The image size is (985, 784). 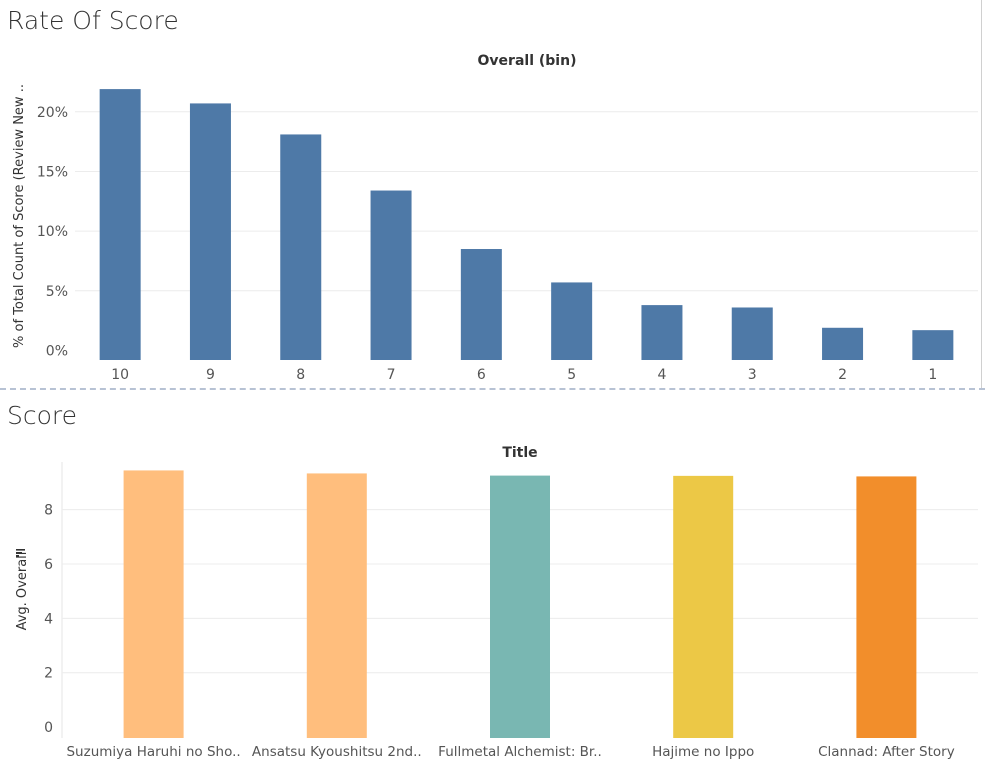 I want to click on x-tick-label: 3, so click(x=752, y=375).